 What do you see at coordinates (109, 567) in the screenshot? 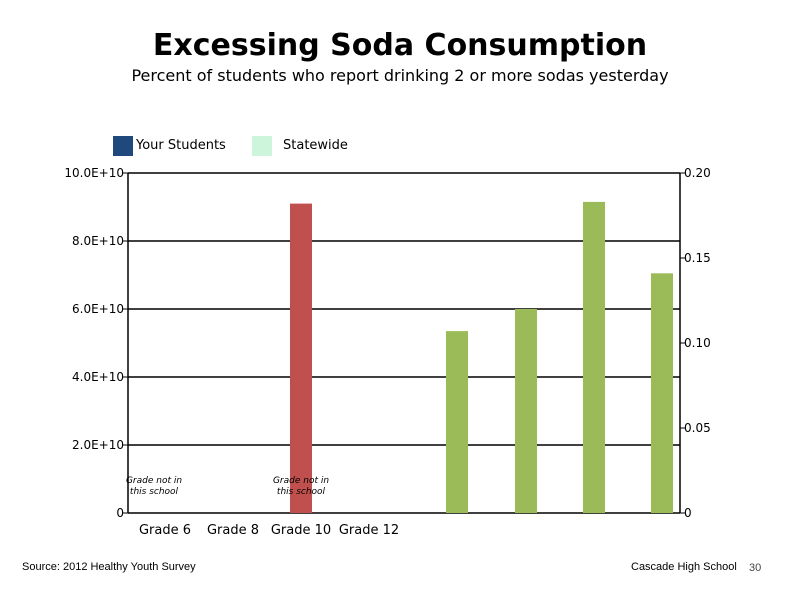
I see `source-note: Source: 2012 Healthy Youth Survey` at bounding box center [109, 567].